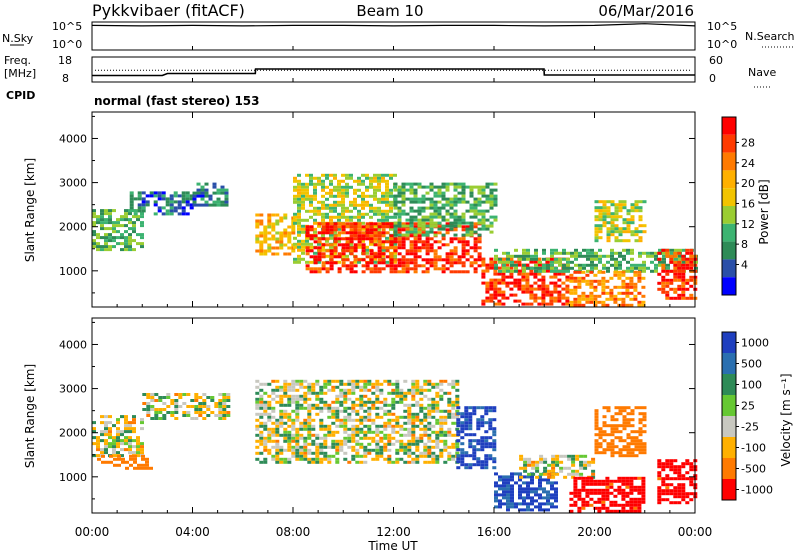 The height and width of the screenshot is (554, 800). I want to click on colorbar-tick-label: -500, so click(753, 469).